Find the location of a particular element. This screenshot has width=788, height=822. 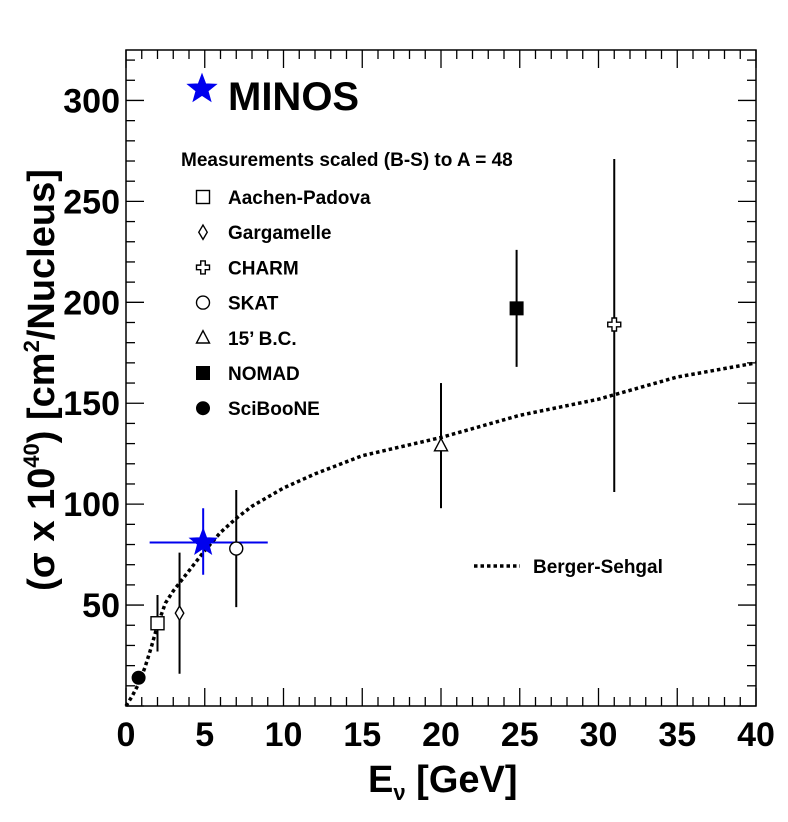

legend-label-charm: CHARM is located at coordinates (263, 268).